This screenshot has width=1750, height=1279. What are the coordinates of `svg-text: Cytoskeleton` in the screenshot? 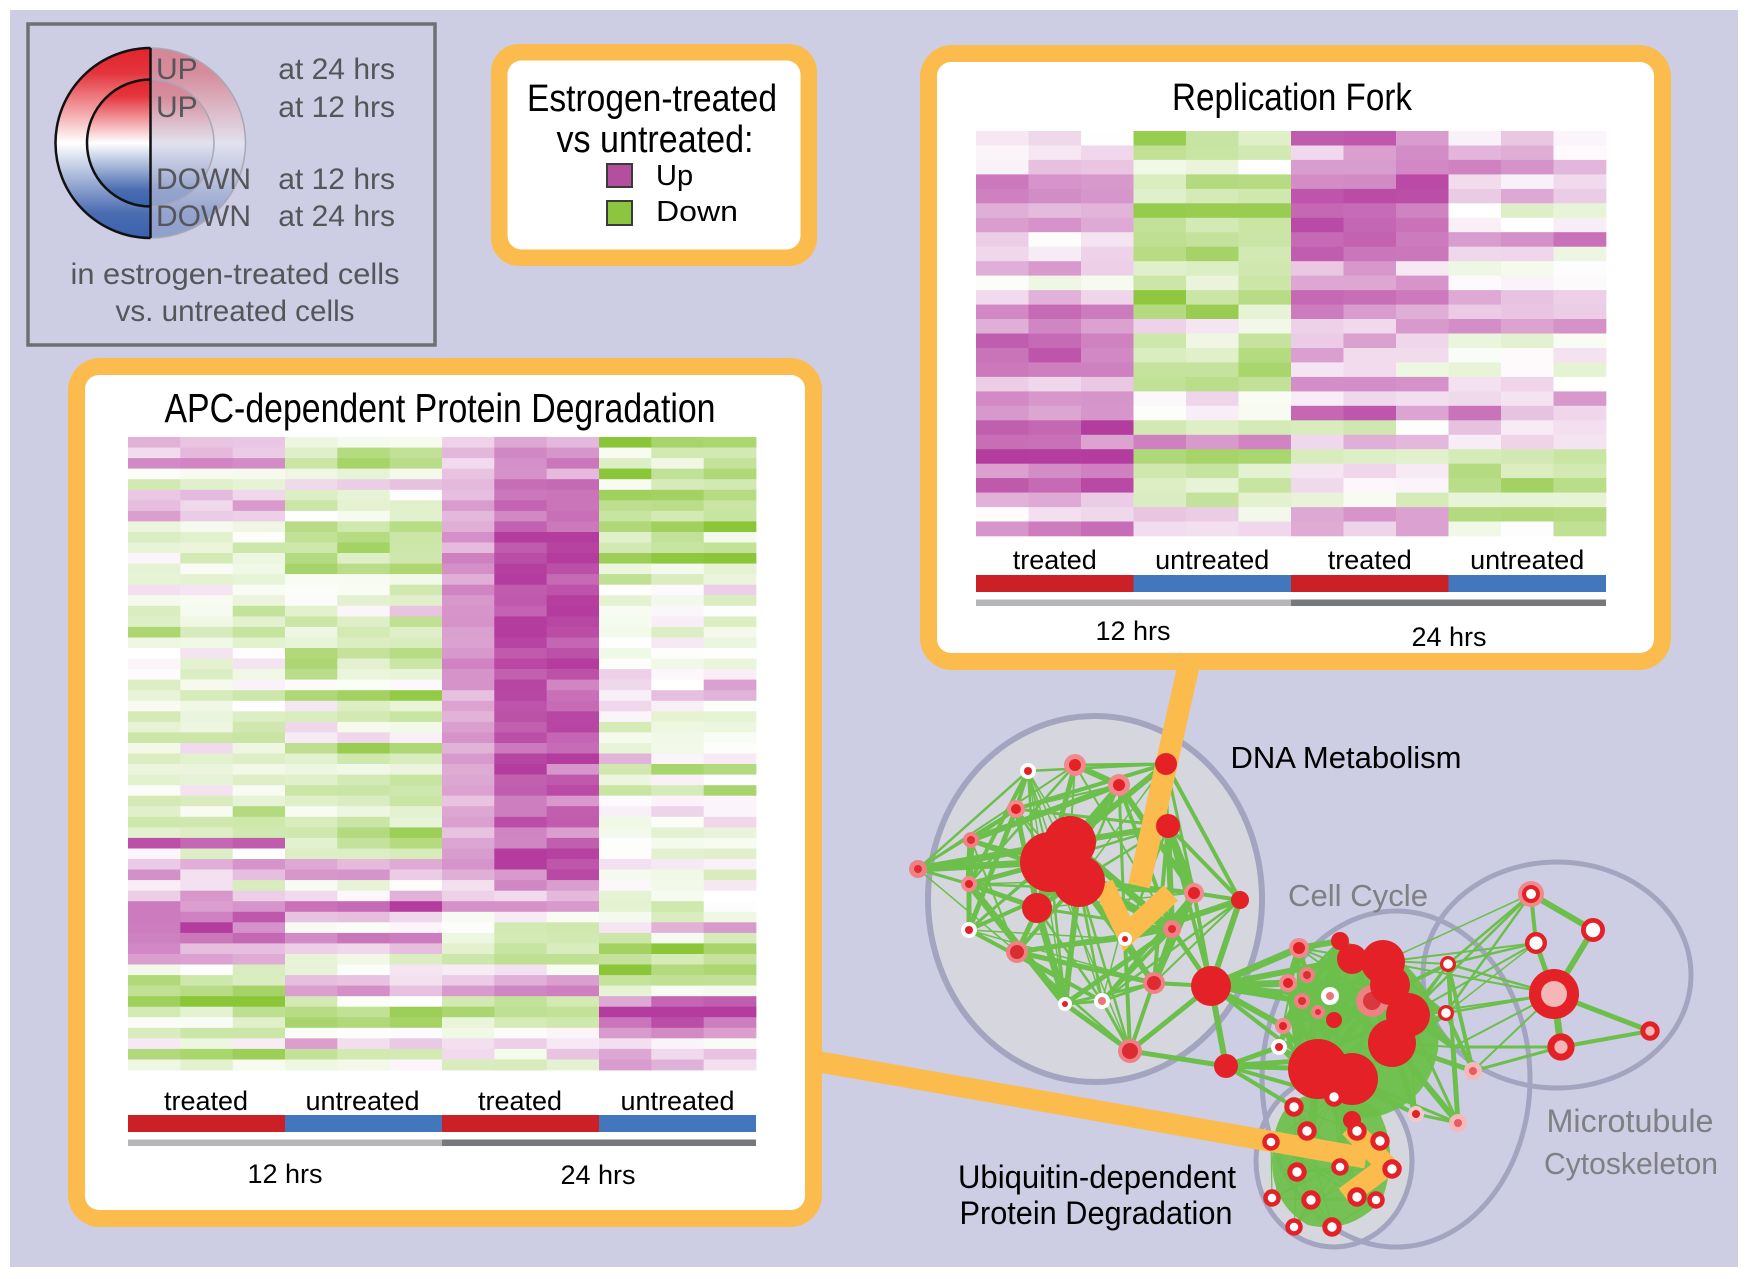 It's located at (1631, 1163).